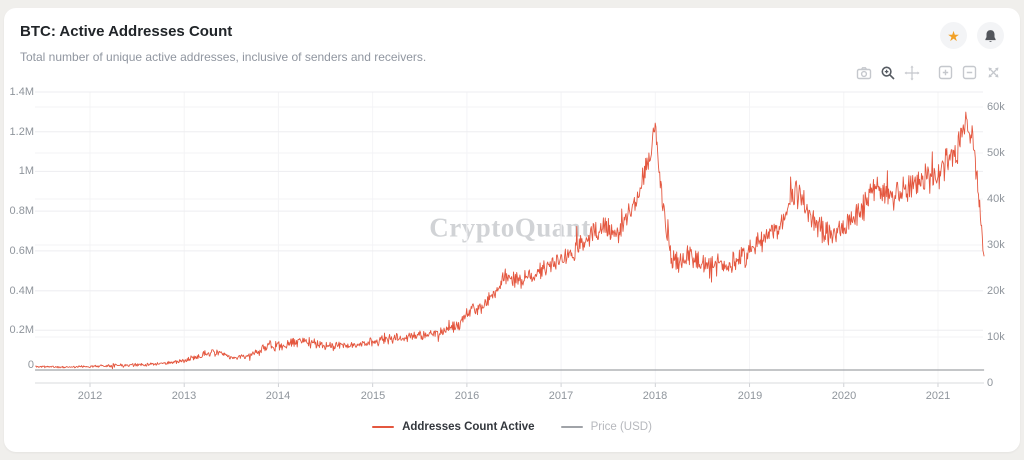  Describe the element at coordinates (21, 330) in the screenshot. I see `y-left-tick: 0.2M` at that location.